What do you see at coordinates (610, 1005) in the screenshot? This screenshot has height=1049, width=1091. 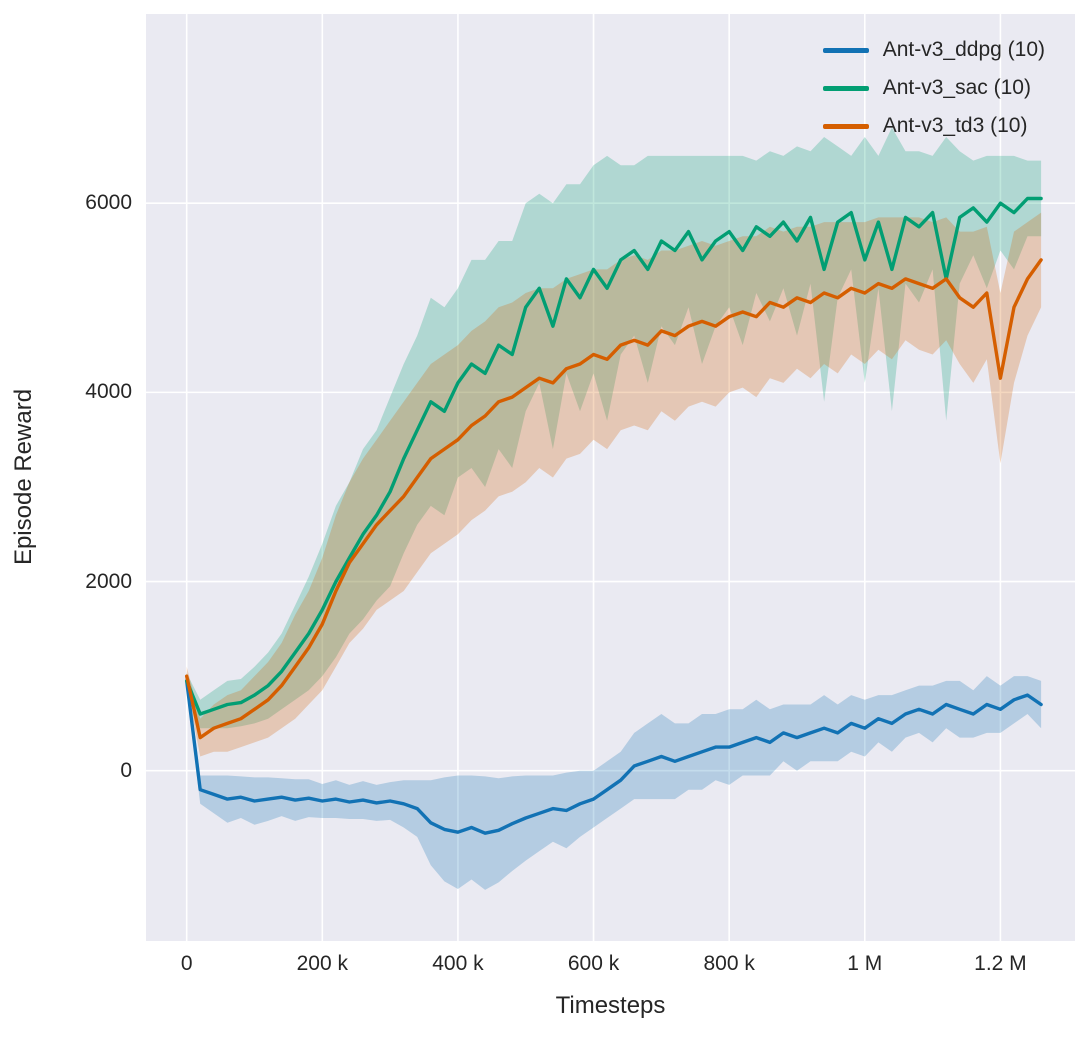 I see `x-axis-label: Timesteps` at bounding box center [610, 1005].